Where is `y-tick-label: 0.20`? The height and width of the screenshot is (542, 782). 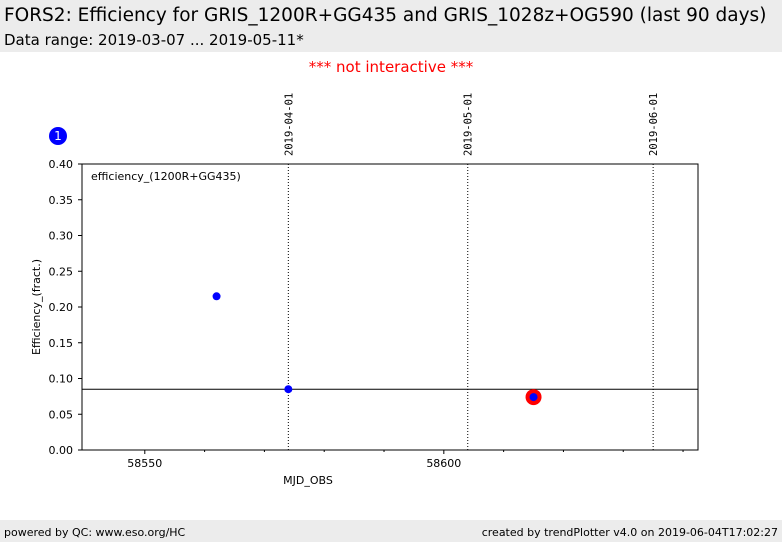
y-tick-label: 0.20 is located at coordinates (61, 307).